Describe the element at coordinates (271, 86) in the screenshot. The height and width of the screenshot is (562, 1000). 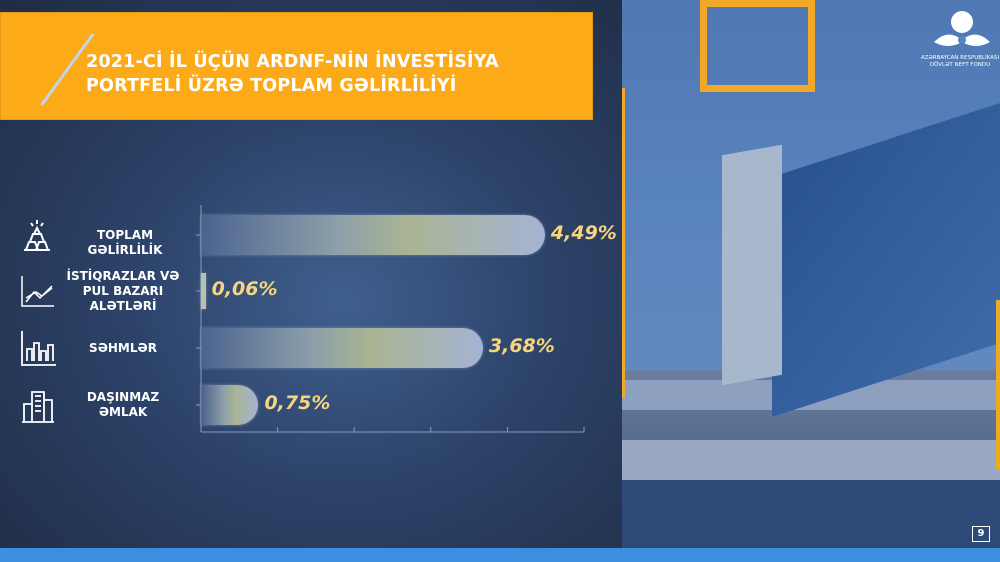
I see `title-line-2: PORTFELİ ÜZRƏ TOPLAM GƏLİRLİLİYİ` at that location.